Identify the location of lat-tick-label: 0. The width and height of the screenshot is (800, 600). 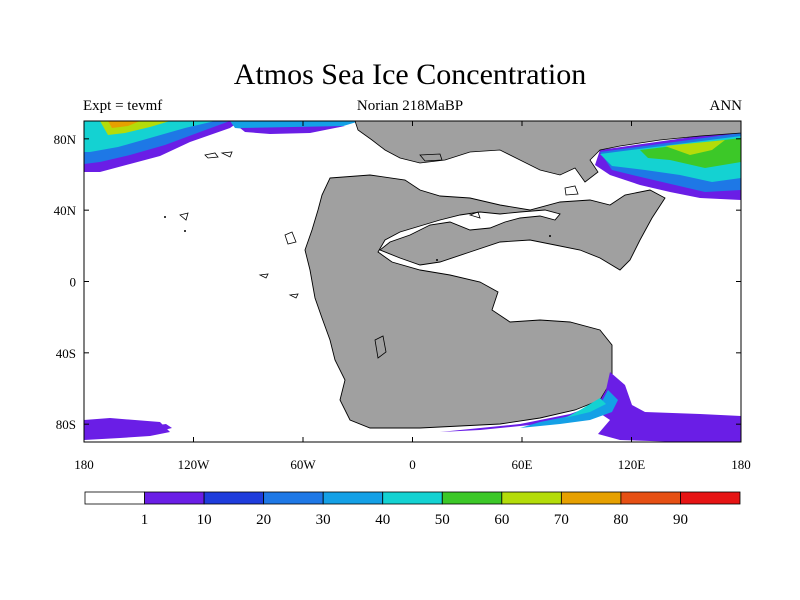
(73, 282).